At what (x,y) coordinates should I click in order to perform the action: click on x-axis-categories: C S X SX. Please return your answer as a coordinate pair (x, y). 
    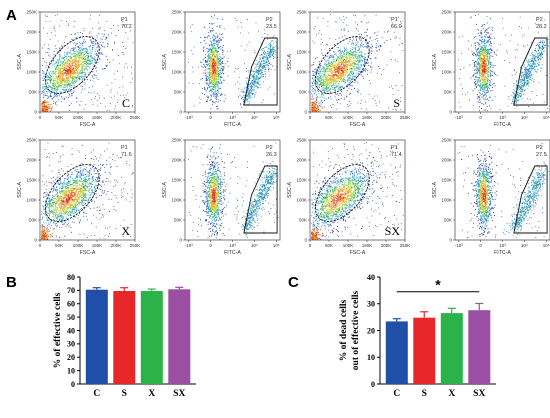
    Looking at the image, I should click on (439, 394).